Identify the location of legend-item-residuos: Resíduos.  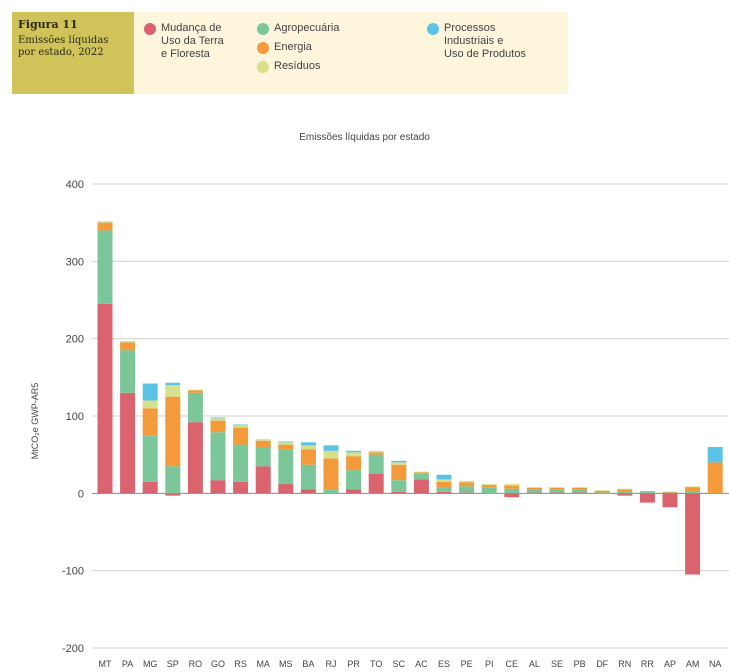
(288, 66).